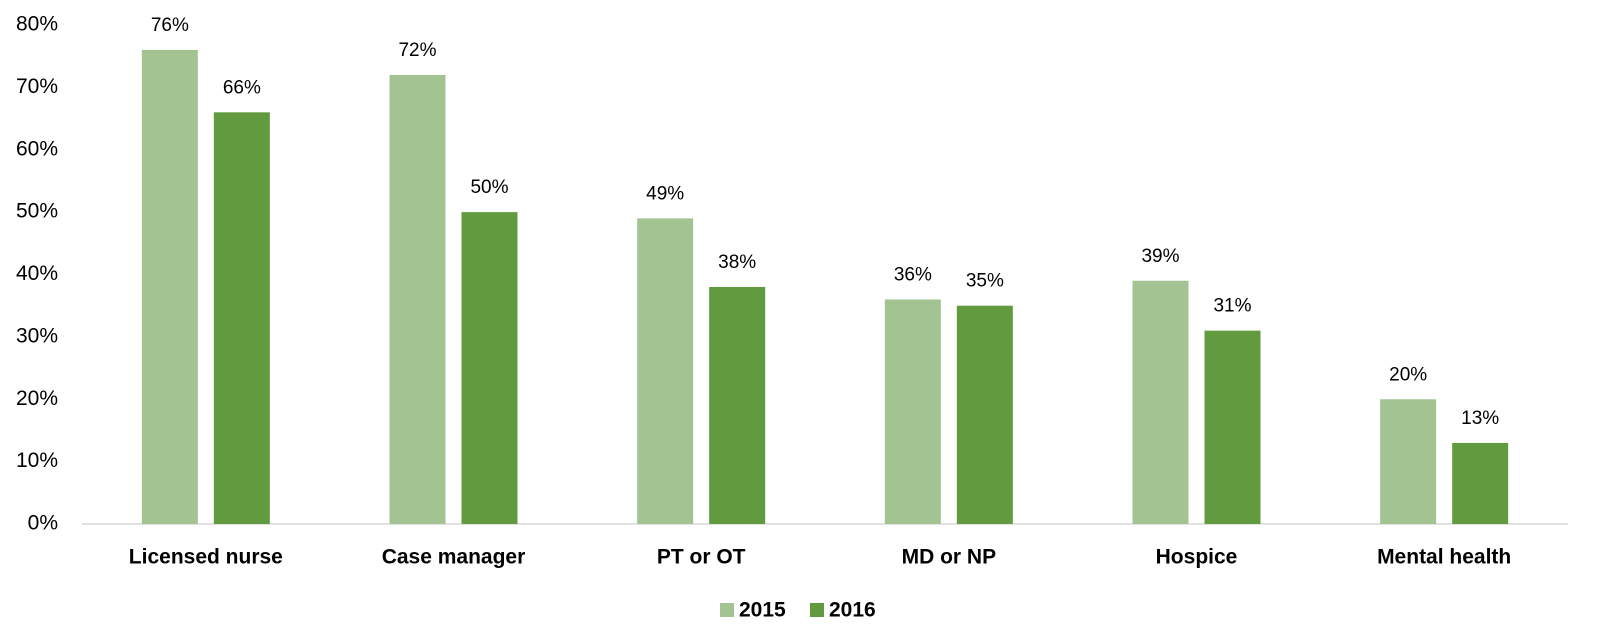 This screenshot has height=641, width=1621. I want to click on data-label: 35%, so click(985, 281).